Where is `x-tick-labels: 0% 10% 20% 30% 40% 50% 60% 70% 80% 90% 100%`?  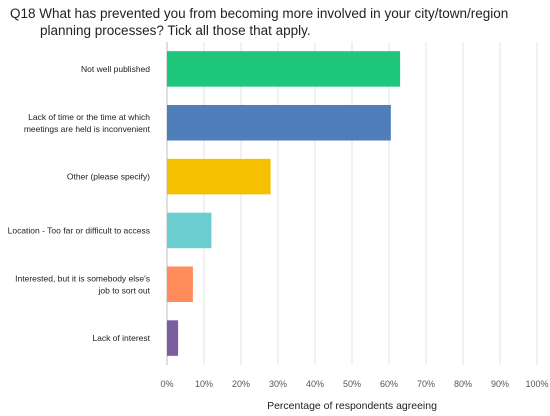 x-tick-labels: 0% 10% 20% 30% 40% 50% 60% 70% 80% 90% 100% is located at coordinates (354, 384).